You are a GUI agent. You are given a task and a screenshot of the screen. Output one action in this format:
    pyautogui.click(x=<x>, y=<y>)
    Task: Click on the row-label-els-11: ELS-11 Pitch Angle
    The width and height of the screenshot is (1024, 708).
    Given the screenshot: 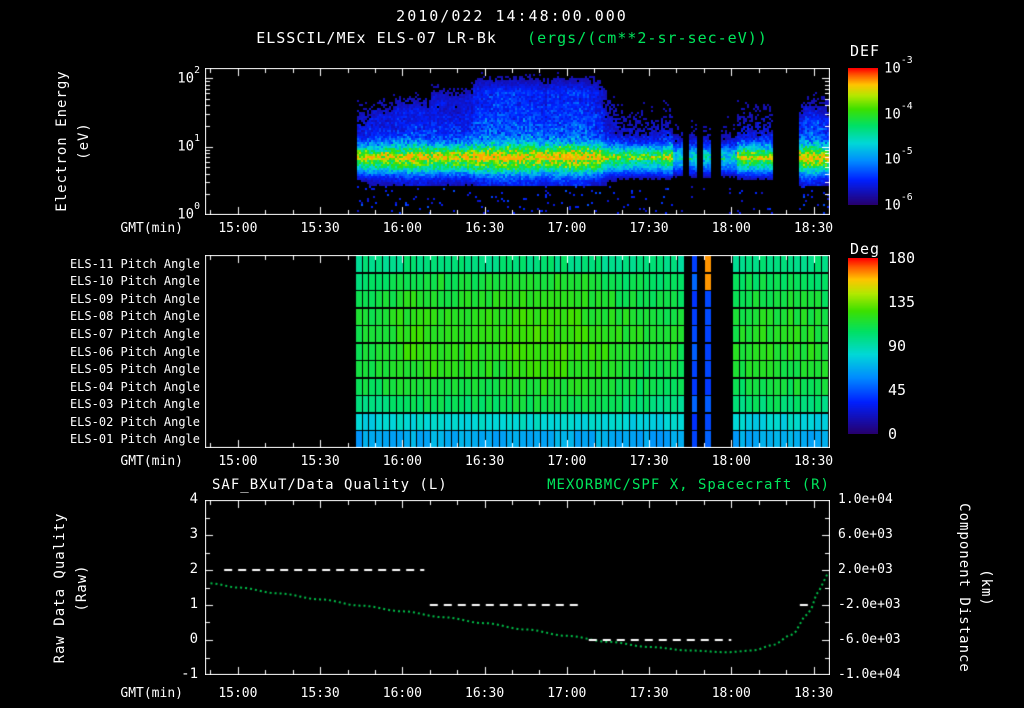 What is the action you would take?
    pyautogui.click(x=134, y=264)
    